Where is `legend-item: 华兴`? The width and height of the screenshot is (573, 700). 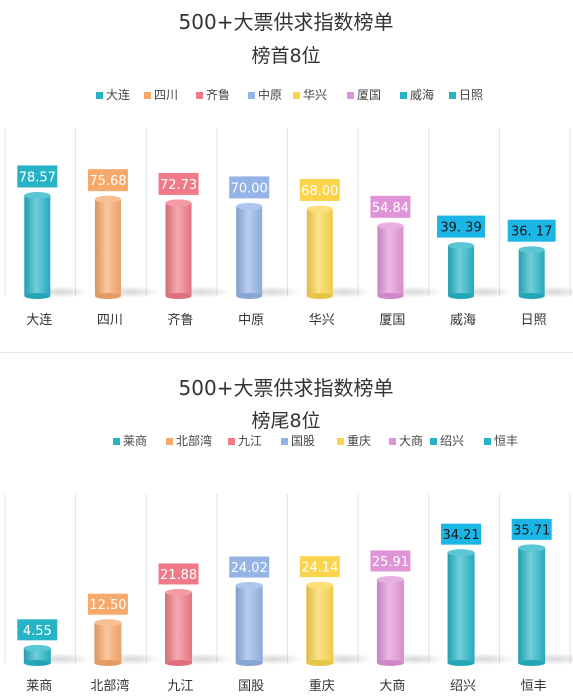
legend-item: 华兴 is located at coordinates (310, 95).